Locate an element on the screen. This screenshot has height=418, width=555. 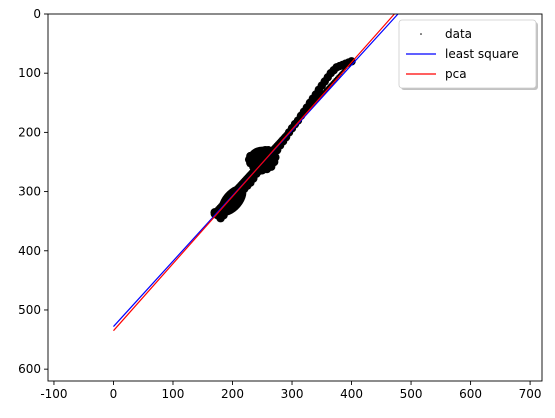
x-tick-label: 300 is located at coordinates (292, 394).